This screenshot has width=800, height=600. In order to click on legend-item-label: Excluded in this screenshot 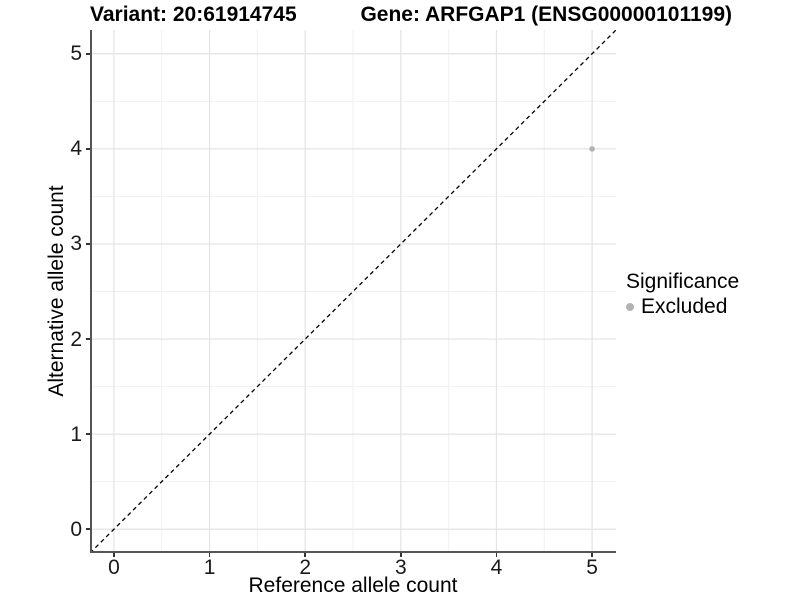, I will do `click(684, 306)`.